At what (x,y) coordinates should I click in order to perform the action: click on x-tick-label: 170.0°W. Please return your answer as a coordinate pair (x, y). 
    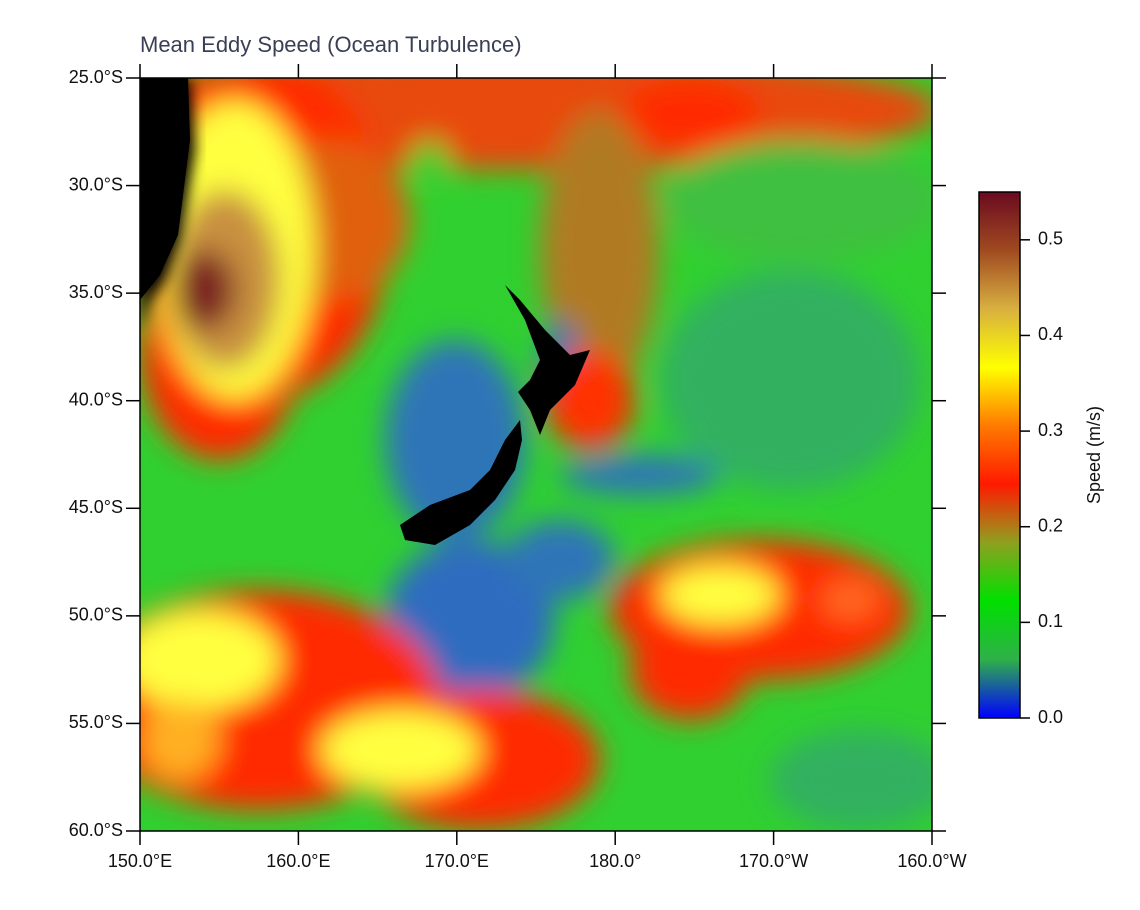
    Looking at the image, I should click on (773, 861).